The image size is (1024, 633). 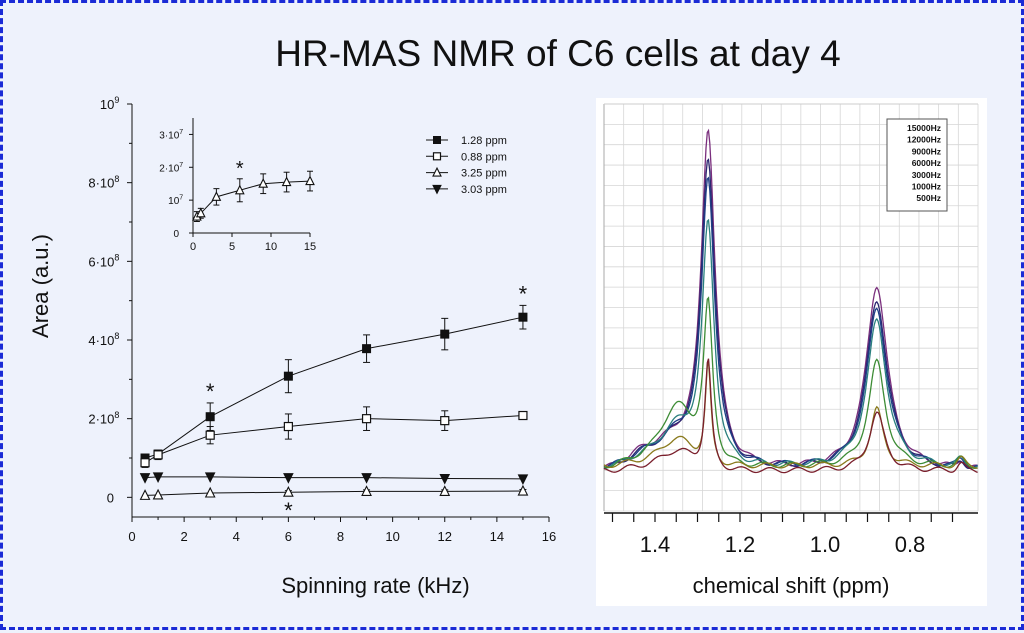 I want to click on spectra-legend-label: 12000Hz, so click(x=924, y=140).